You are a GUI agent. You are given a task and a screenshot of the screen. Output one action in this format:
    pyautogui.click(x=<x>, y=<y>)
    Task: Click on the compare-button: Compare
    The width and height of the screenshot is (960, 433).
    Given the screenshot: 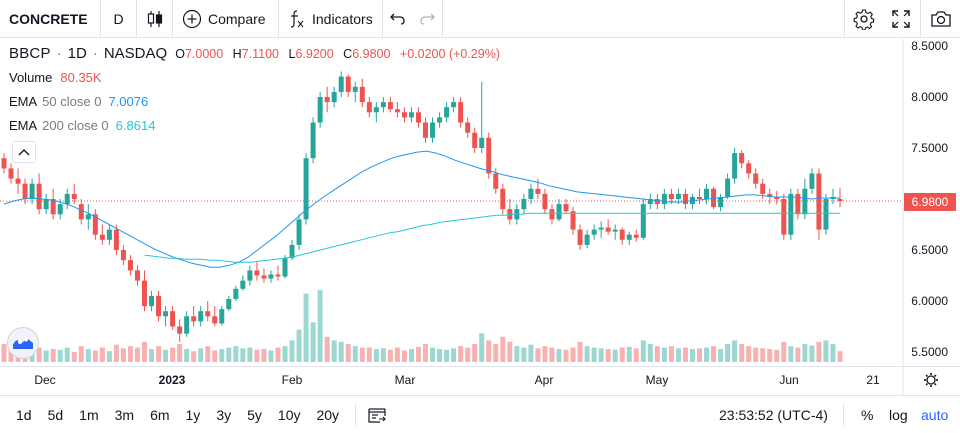 What is the action you would take?
    pyautogui.click(x=226, y=19)
    